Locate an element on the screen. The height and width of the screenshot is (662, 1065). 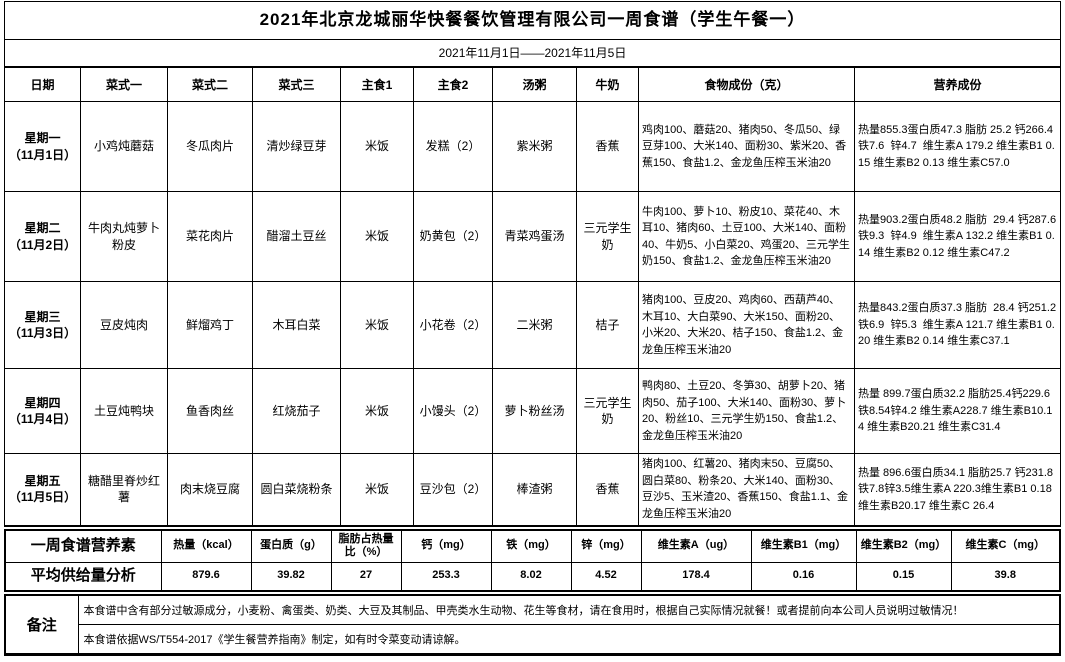
summary-value-vitamin-c: 39.8 is located at coordinates (1005, 576).